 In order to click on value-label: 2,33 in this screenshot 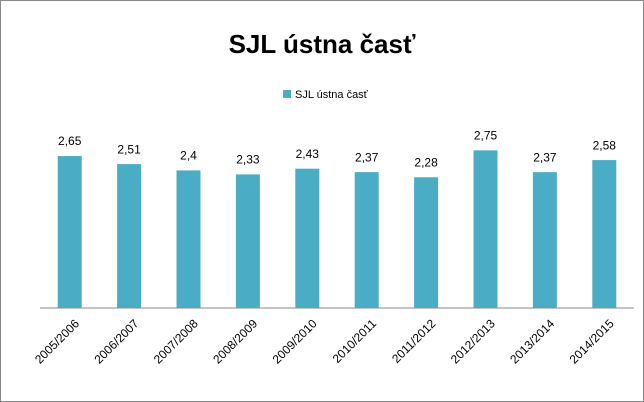, I will do `click(248, 160)`.